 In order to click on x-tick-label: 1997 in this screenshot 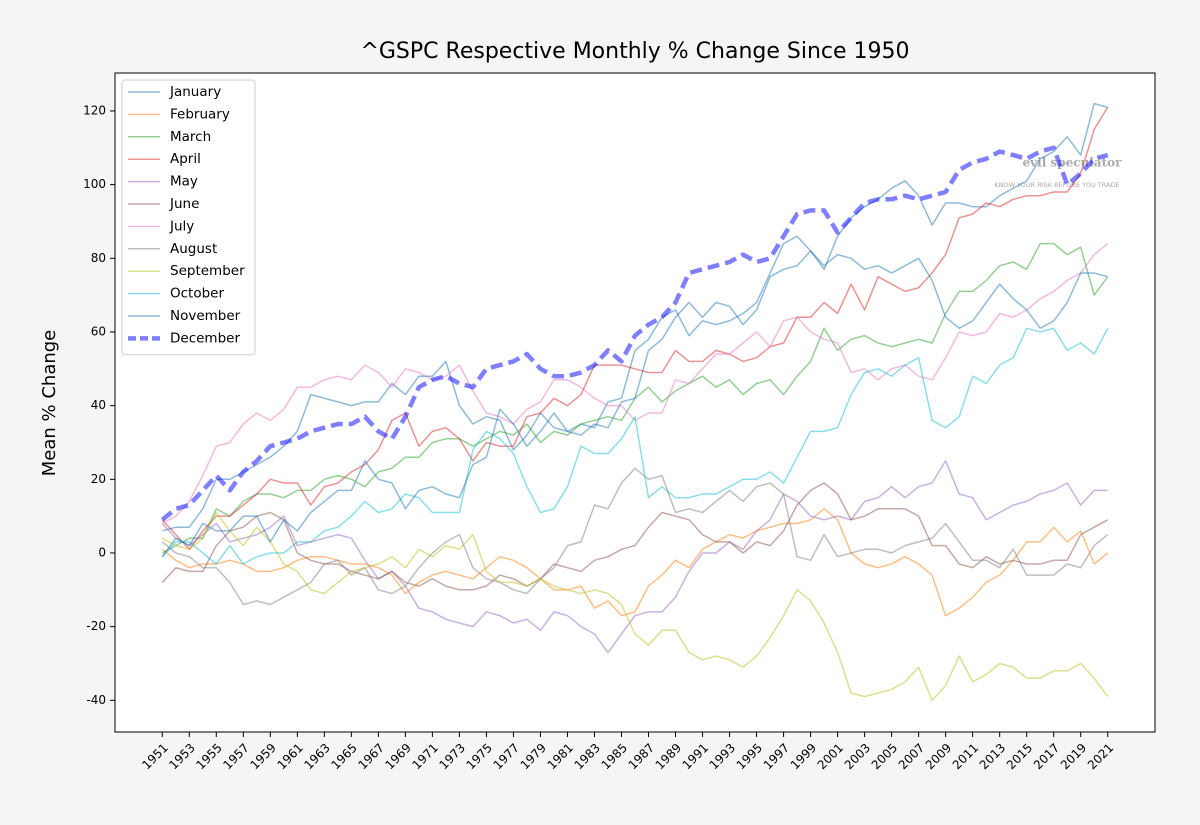, I will do `click(776, 756)`.